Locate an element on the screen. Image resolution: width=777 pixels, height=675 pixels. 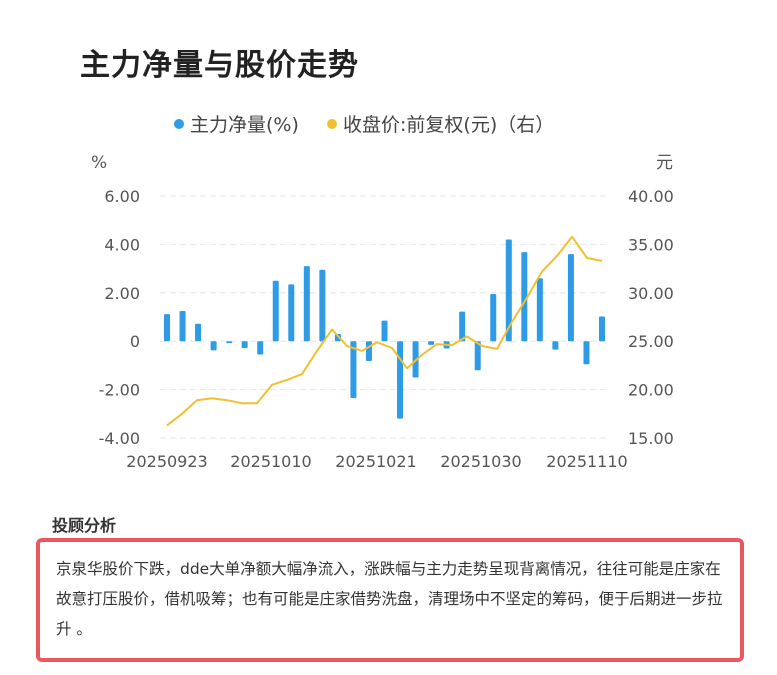
y-right-tick-label: 40.00 is located at coordinates (651, 196).